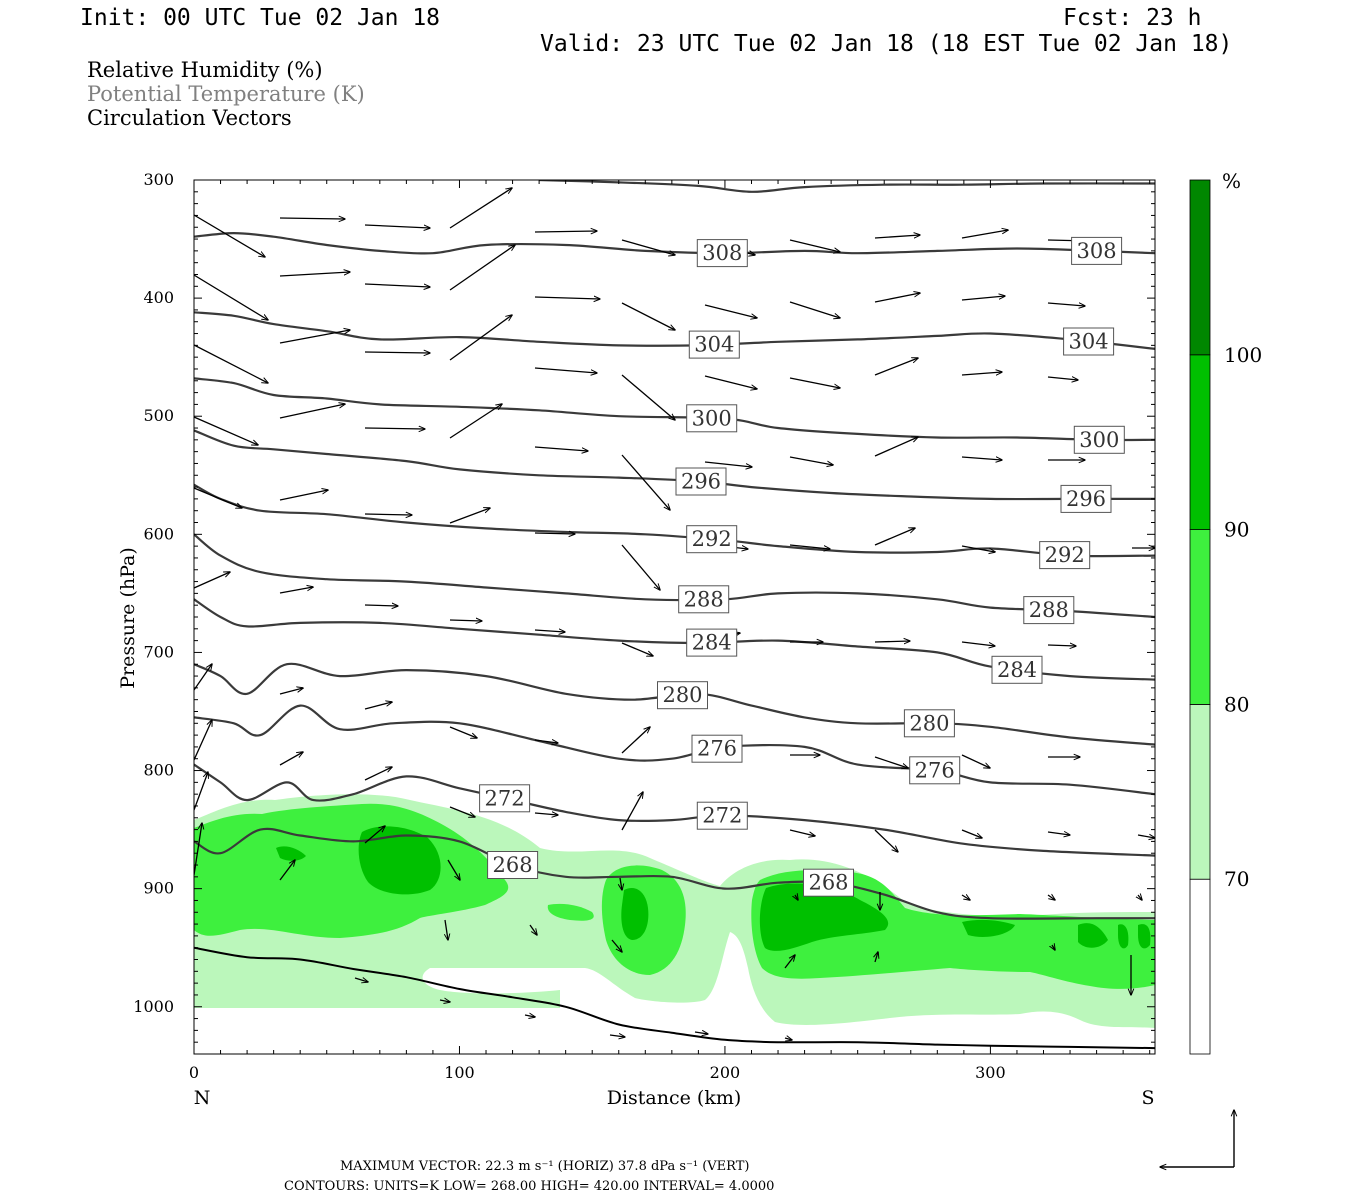 The height and width of the screenshot is (1200, 1350). I want to click on y-tick-label: 700, so click(158, 651).